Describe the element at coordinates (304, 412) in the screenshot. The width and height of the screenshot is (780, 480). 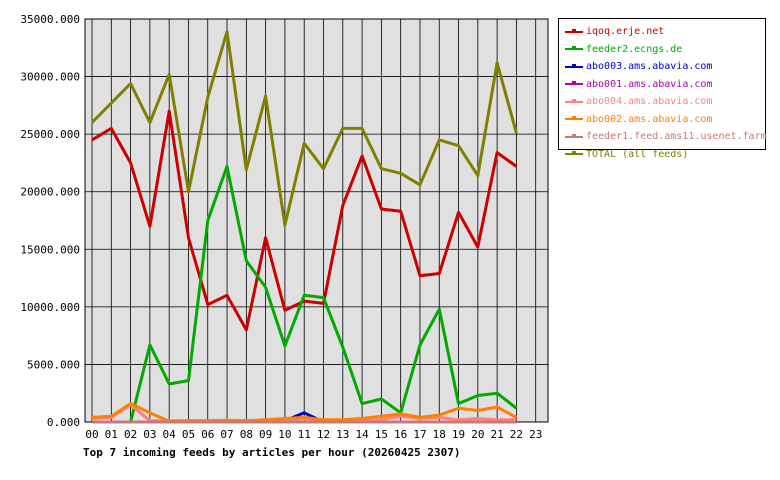
I see `series-line` at that location.